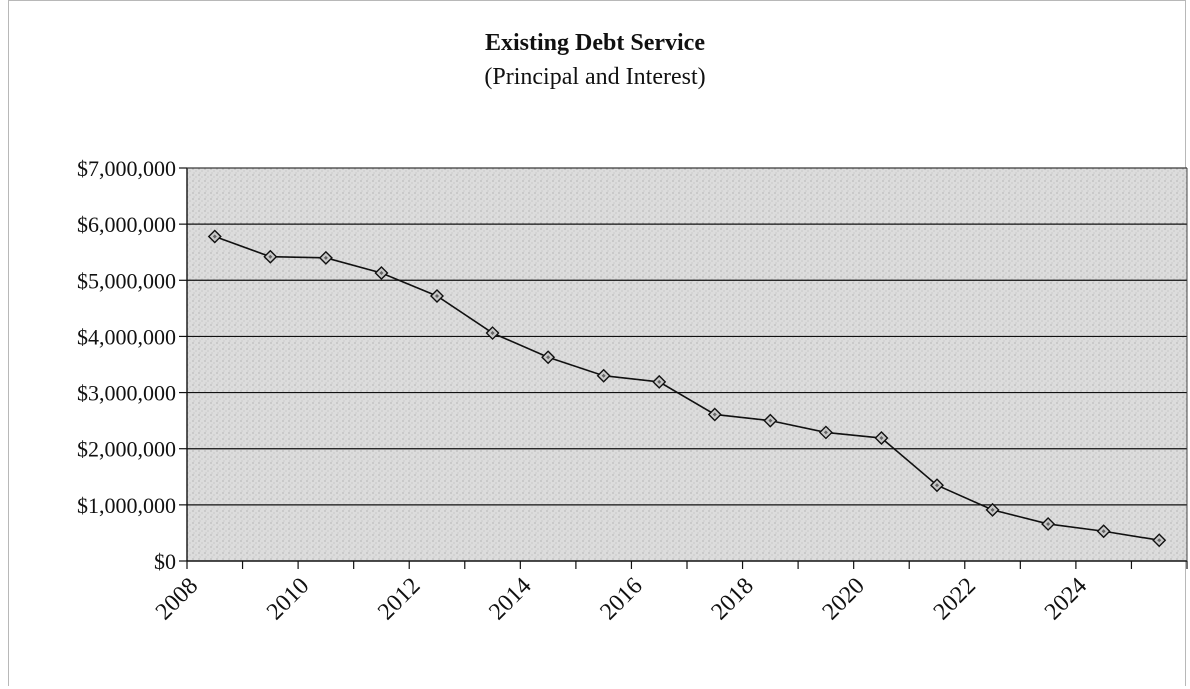 Image resolution: width=1190 pixels, height=689 pixels. Describe the element at coordinates (732, 599) in the screenshot. I see `x-tick-label: 2018` at that location.